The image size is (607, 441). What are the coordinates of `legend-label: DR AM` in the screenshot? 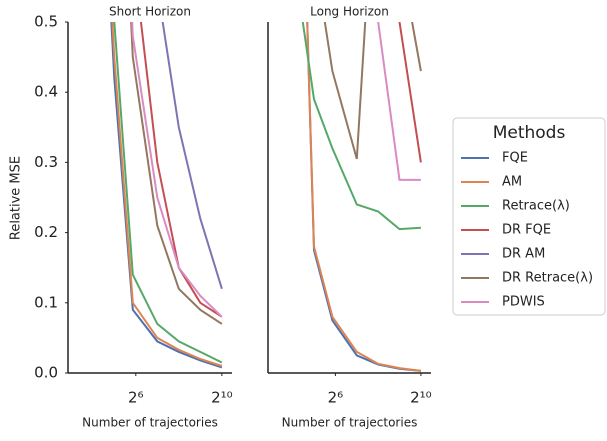 It's located at (523, 254).